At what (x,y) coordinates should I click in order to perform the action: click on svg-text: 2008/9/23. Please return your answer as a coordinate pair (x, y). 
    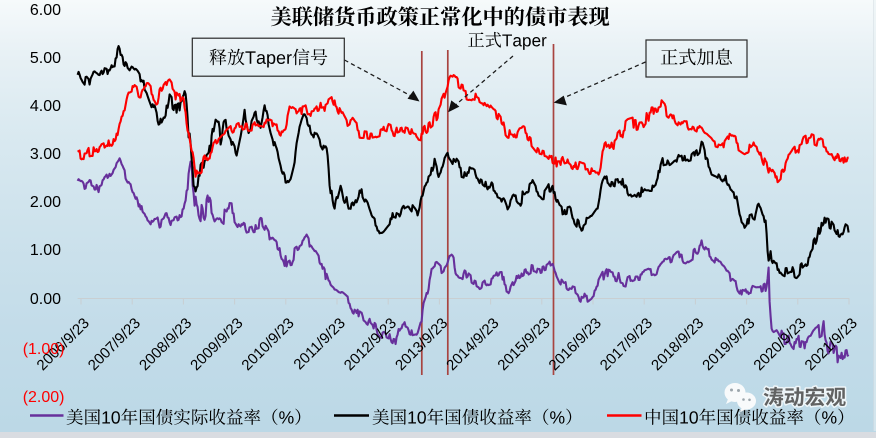
    Looking at the image, I should click on (165, 344).